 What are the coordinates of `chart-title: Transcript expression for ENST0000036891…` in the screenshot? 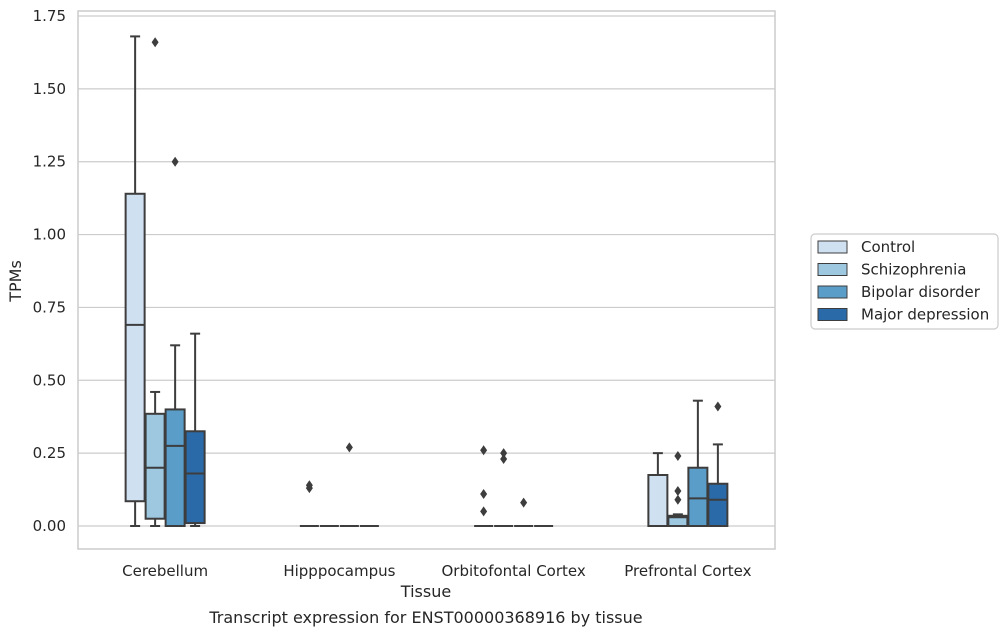 It's located at (425, 617).